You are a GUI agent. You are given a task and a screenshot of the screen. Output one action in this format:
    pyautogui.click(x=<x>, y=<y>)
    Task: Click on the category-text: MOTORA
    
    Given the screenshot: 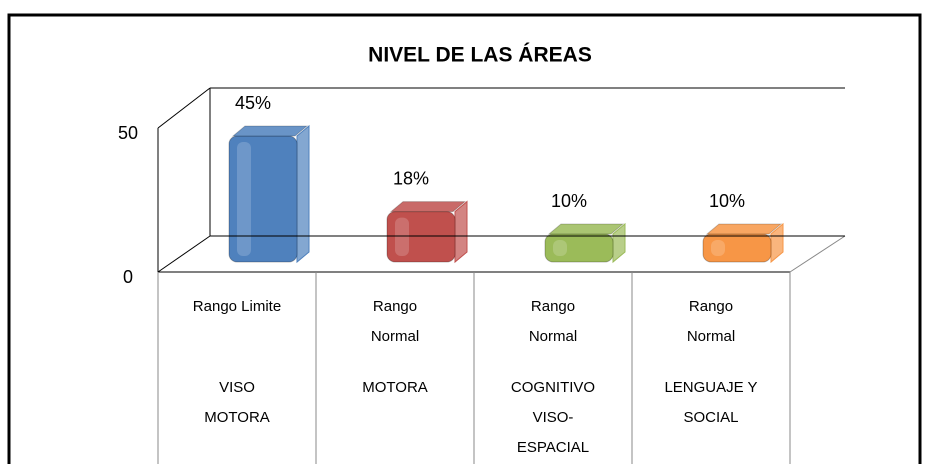 What is the action you would take?
    pyautogui.click(x=395, y=387)
    